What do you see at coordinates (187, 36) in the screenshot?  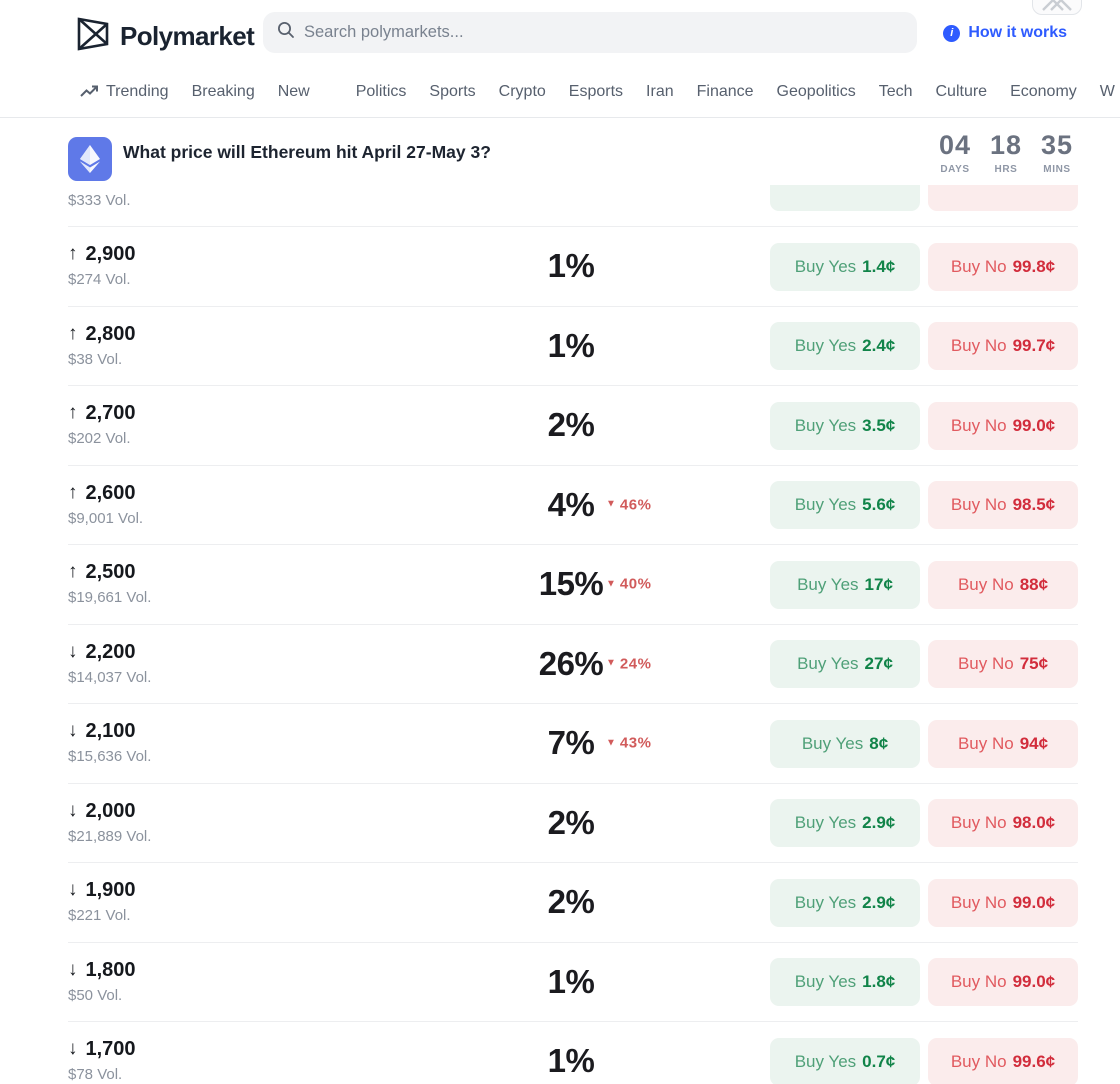 I see `logo-text: Polymarket` at bounding box center [187, 36].